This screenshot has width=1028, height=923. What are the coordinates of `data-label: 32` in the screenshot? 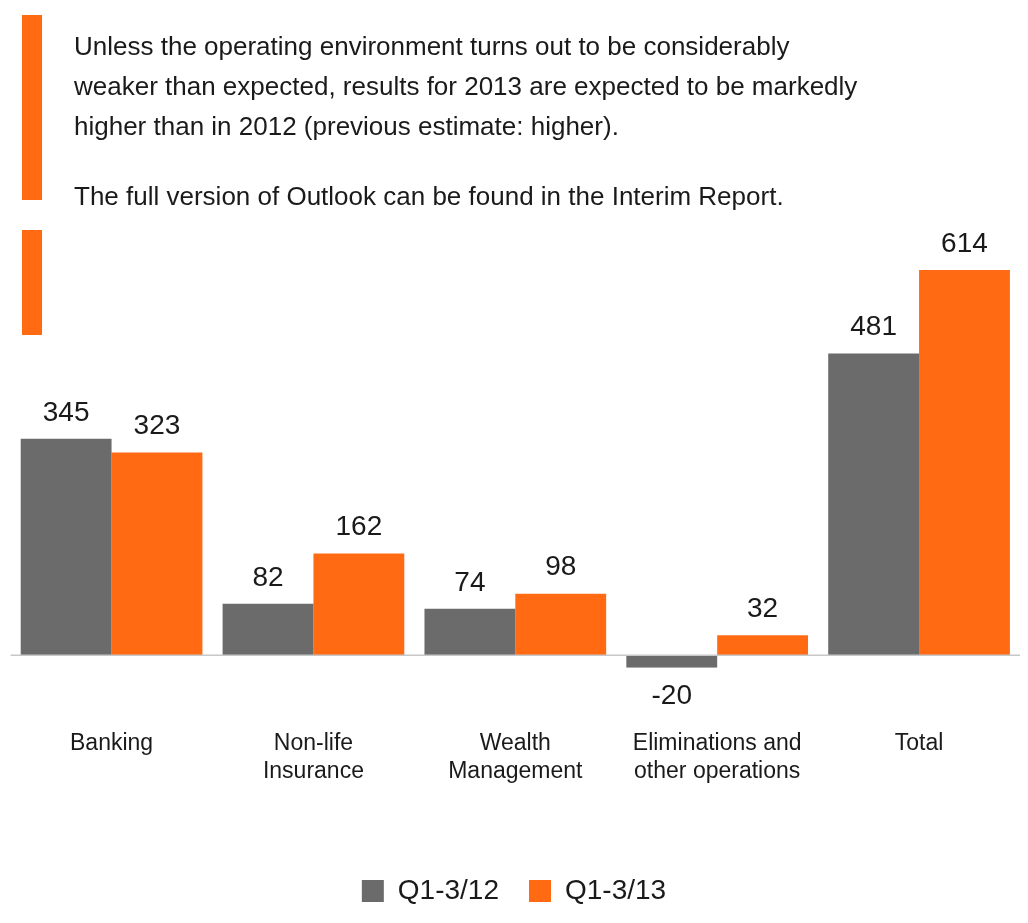 It's located at (763, 607).